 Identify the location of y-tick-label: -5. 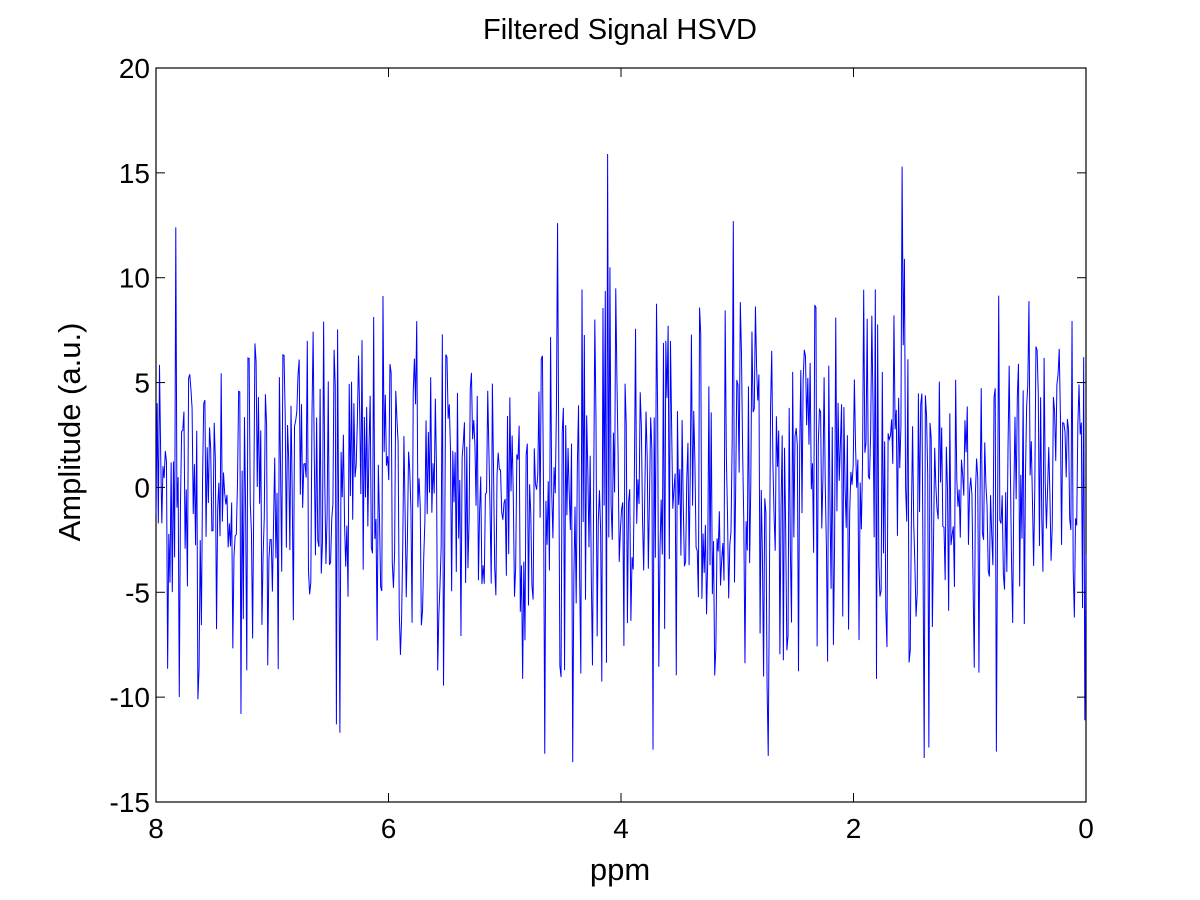
(137, 592).